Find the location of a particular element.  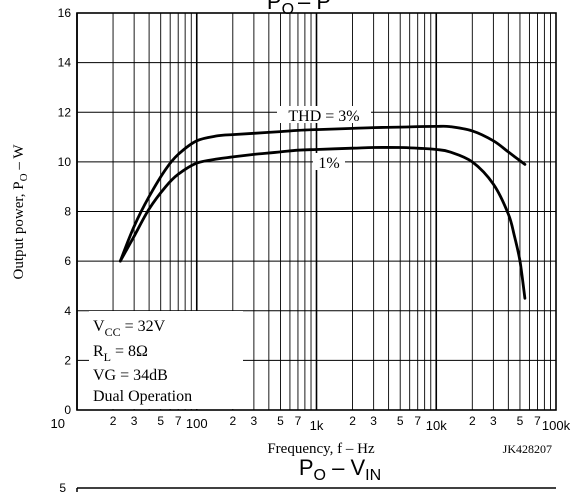

y-tick-label: 10 is located at coordinates (65, 162).